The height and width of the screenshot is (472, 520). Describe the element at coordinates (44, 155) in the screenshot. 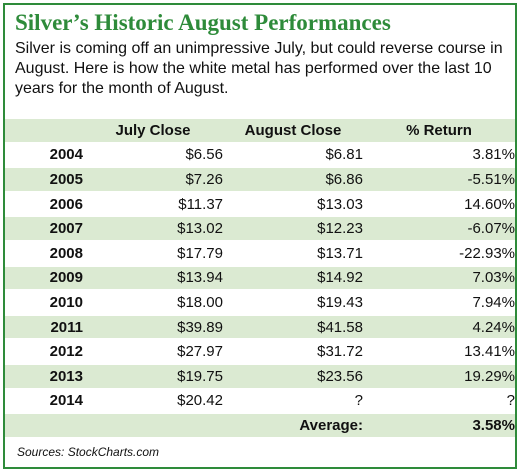

I see `cell-year: 2004` at that location.